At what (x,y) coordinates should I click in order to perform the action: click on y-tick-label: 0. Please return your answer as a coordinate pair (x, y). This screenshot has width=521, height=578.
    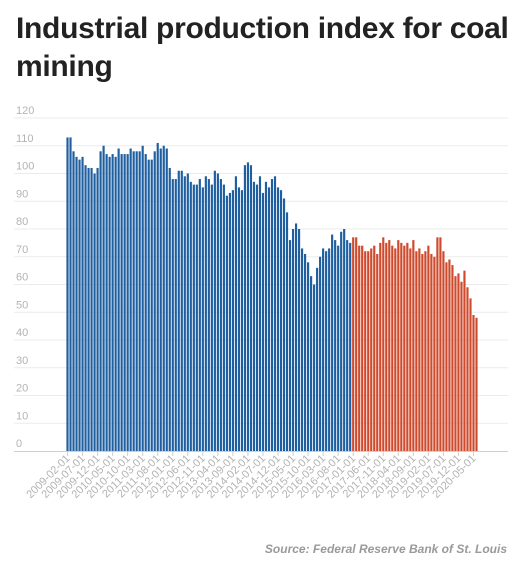
    Looking at the image, I should click on (19, 444).